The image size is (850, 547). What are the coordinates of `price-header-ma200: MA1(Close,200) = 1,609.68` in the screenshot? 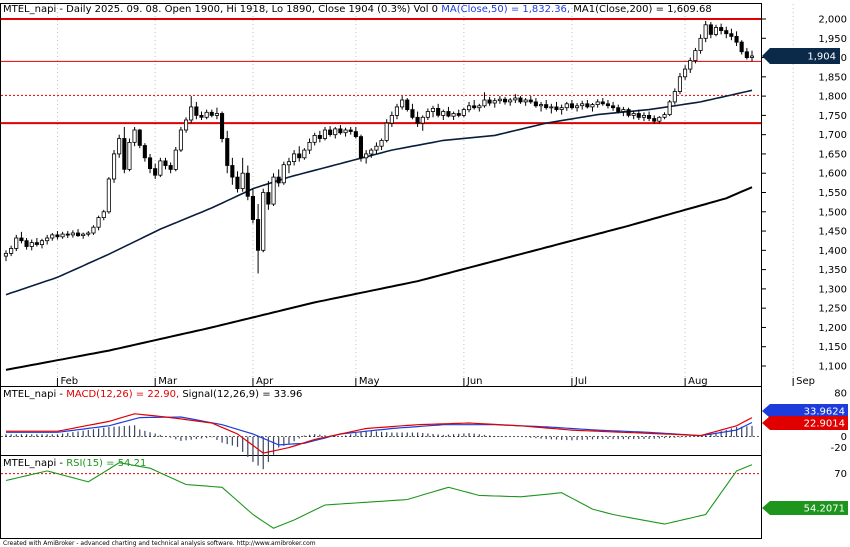 It's located at (641, 9).